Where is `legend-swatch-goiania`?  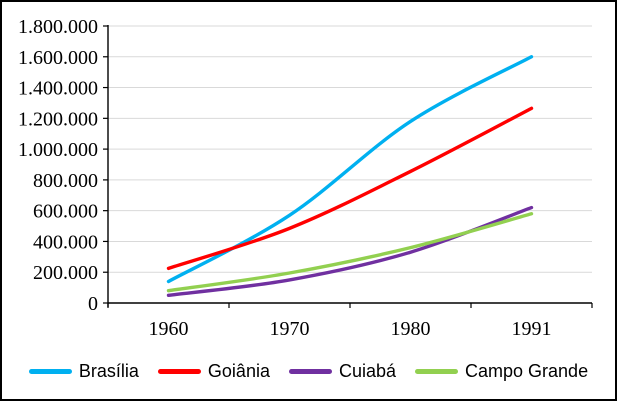 legend-swatch-goiania is located at coordinates (179, 371).